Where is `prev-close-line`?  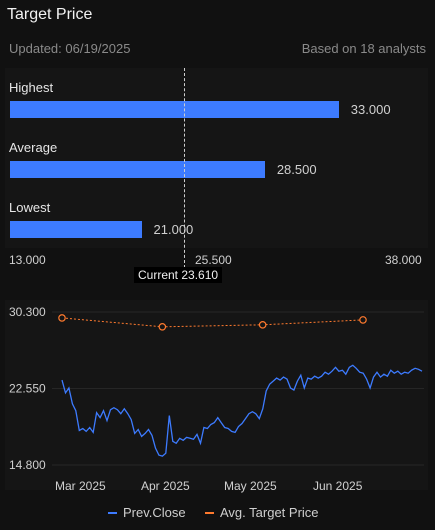
prev-close-line is located at coordinates (242, 410).